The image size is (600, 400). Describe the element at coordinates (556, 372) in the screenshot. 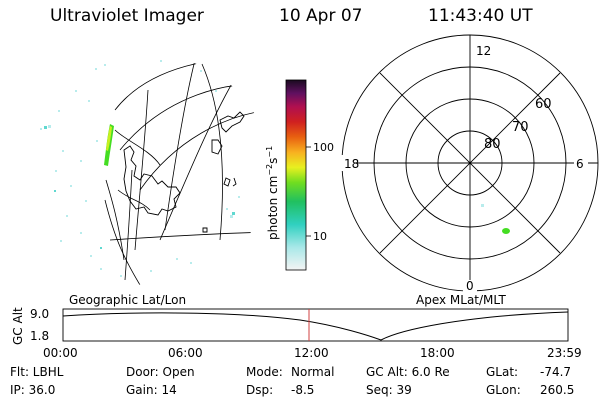

I see `glat-value: -74.7` at that location.